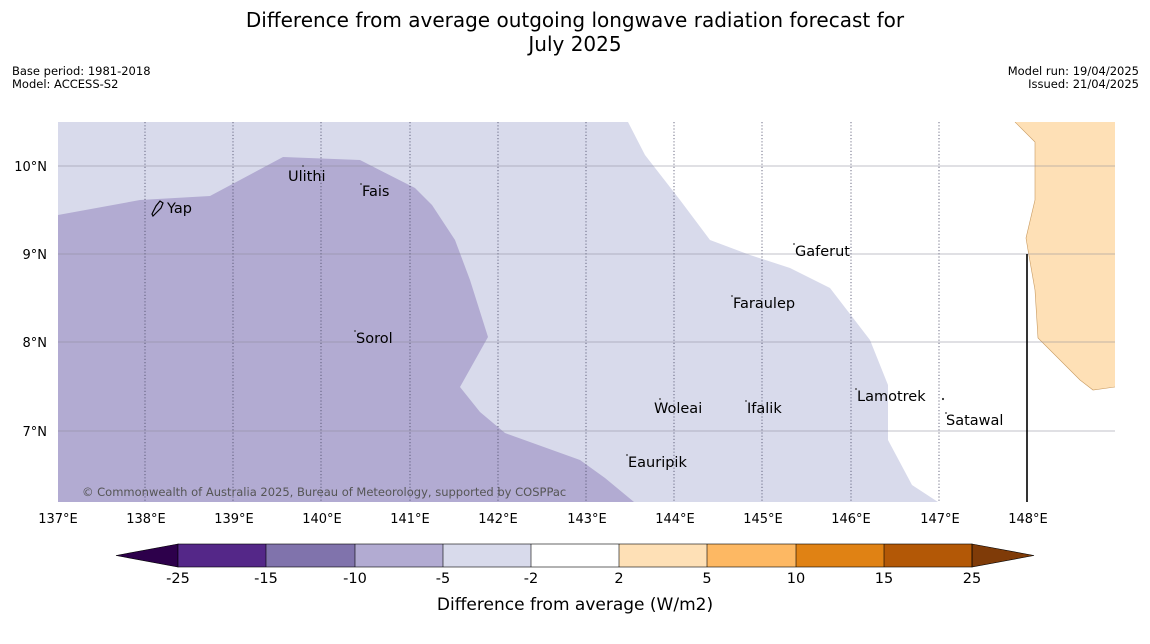 The width and height of the screenshot is (1150, 644). I want to click on issued-date: Issued: 21/04/2025, so click(1083, 84).